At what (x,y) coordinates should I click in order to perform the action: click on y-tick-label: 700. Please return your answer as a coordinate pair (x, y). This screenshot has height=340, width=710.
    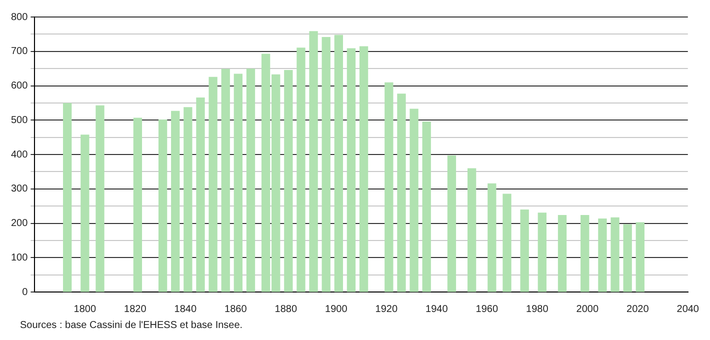
    Looking at the image, I should click on (19, 52).